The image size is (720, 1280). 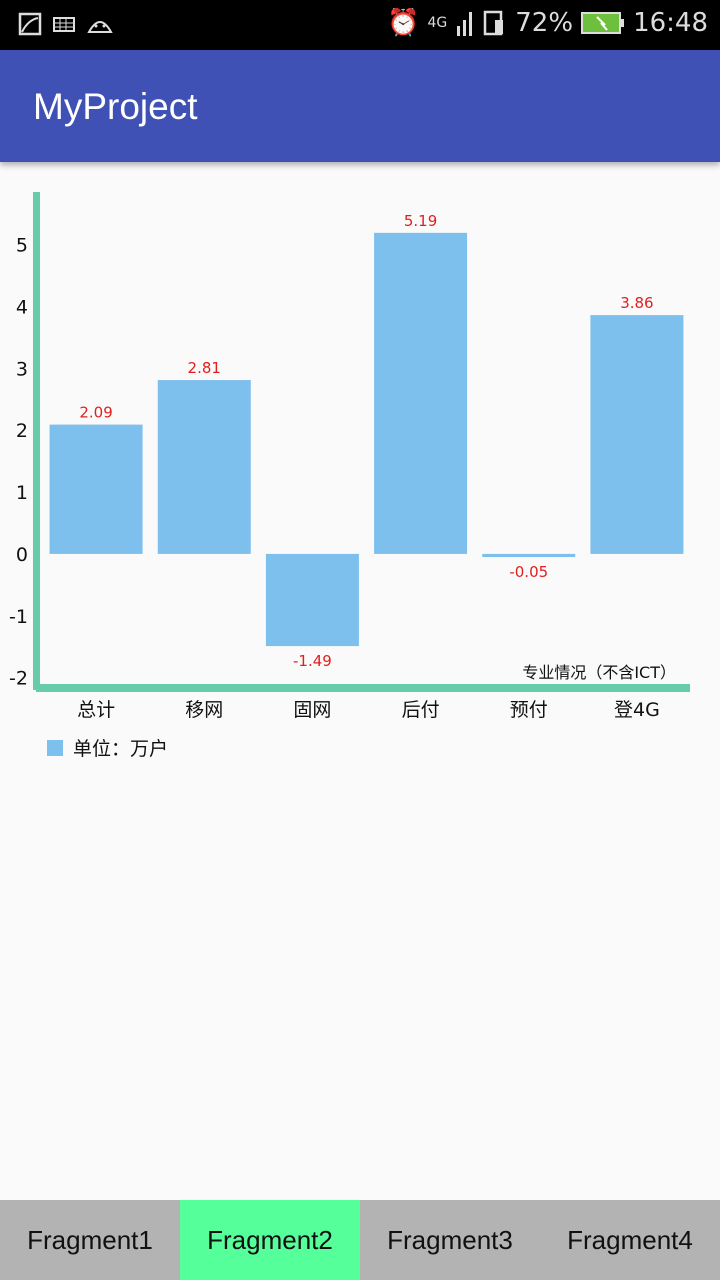 What do you see at coordinates (270, 1240) in the screenshot?
I see `tab-fragment2: Fragment2` at bounding box center [270, 1240].